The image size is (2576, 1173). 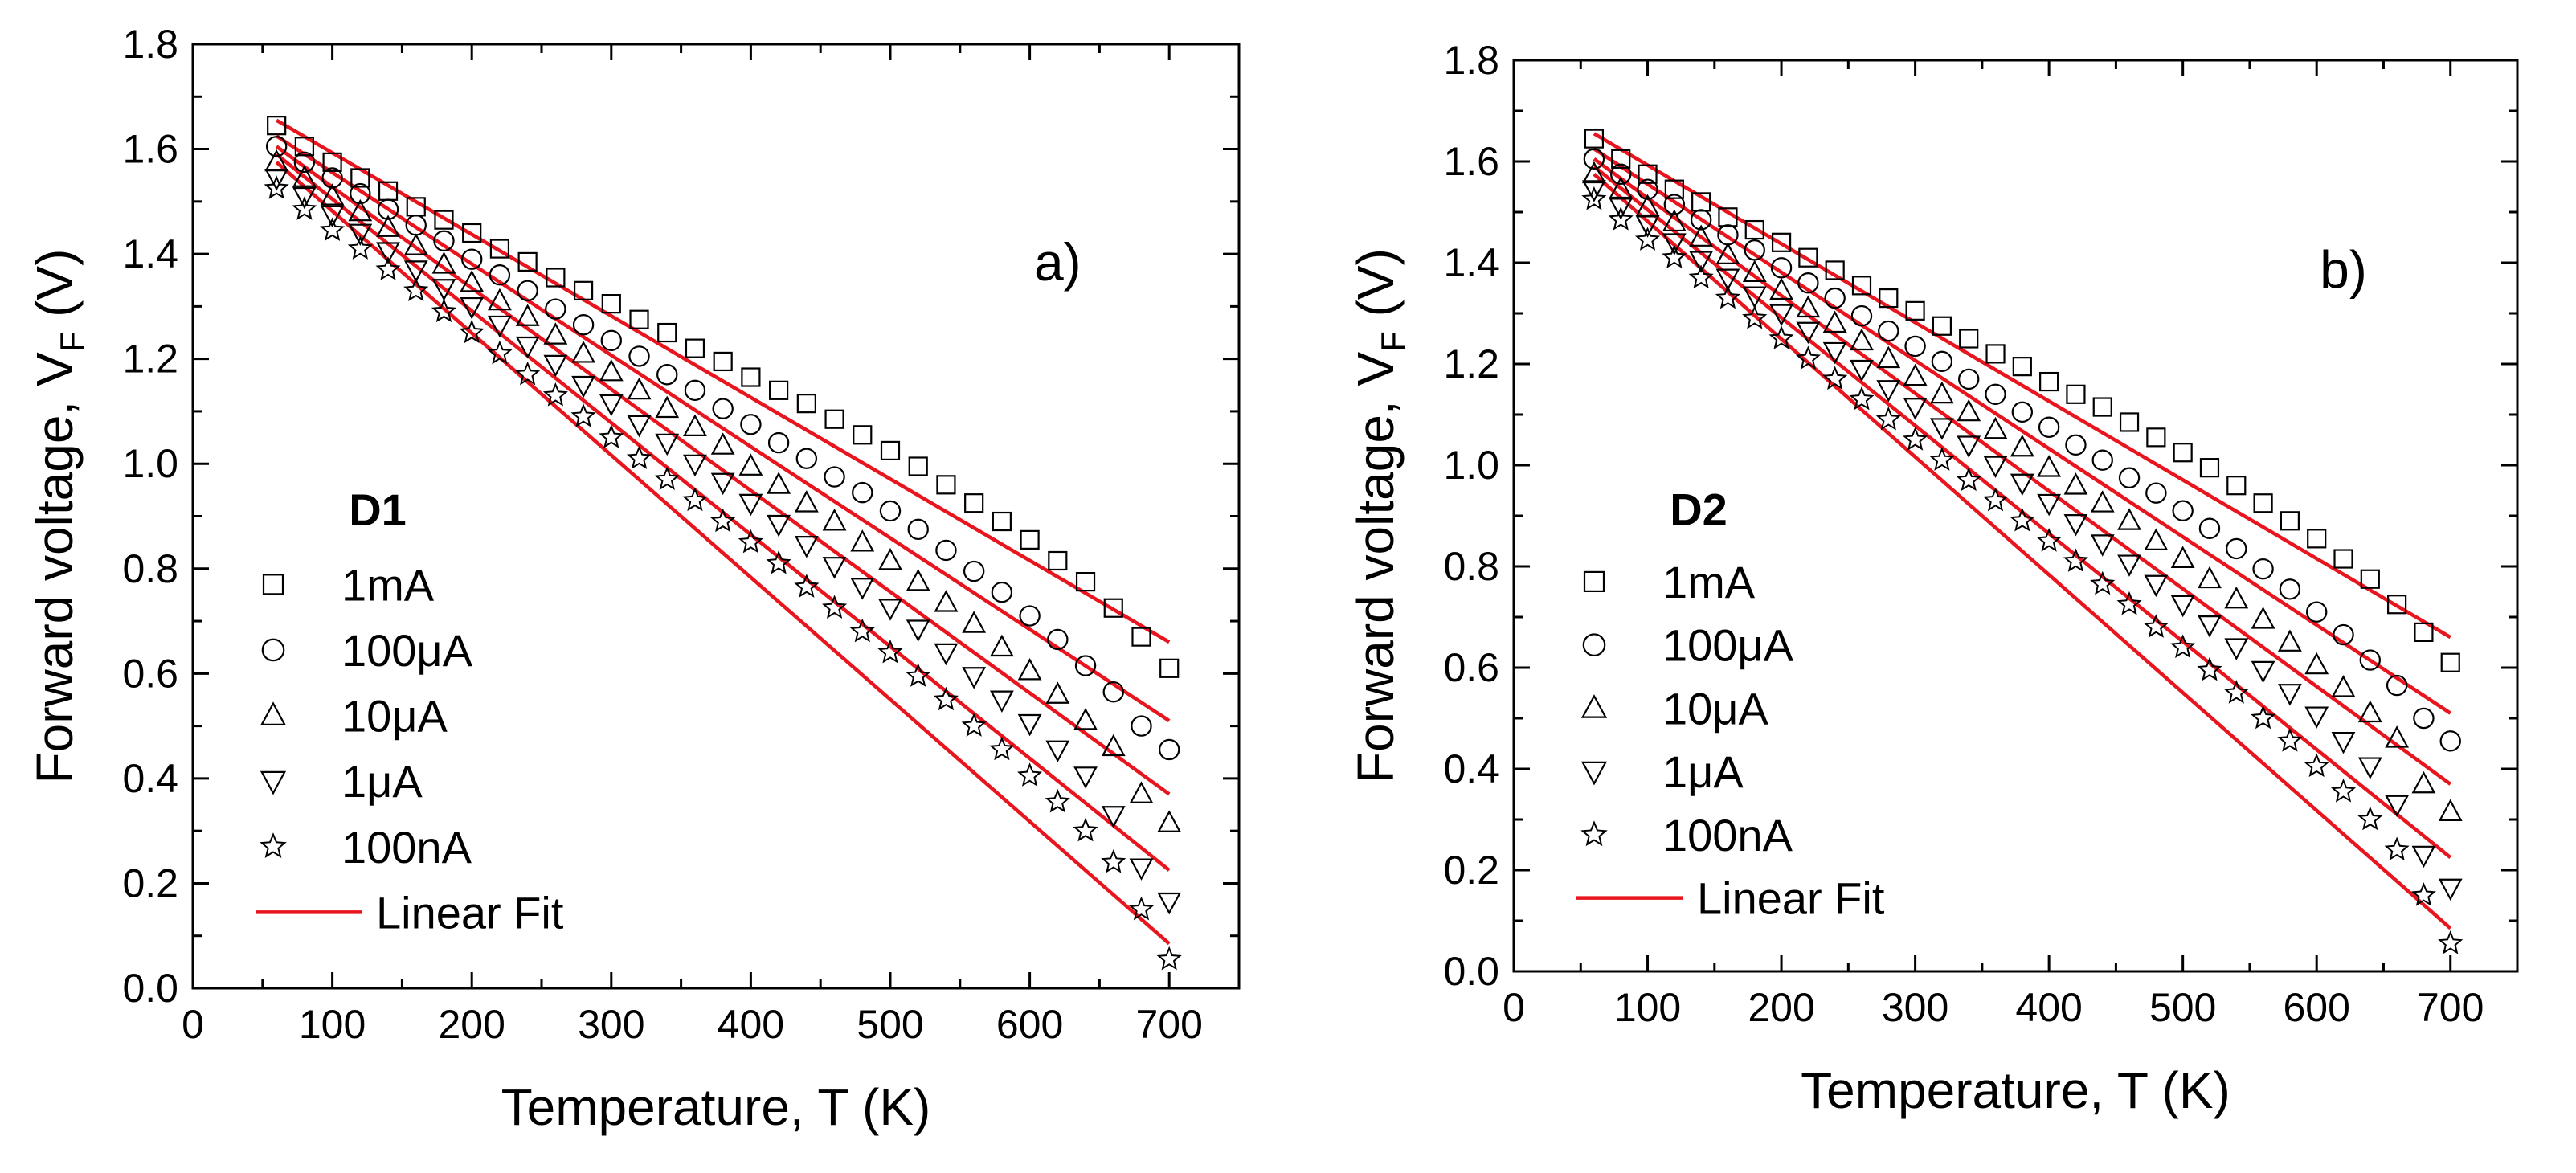 What do you see at coordinates (470, 912) in the screenshot?
I see `legend-fit-label: Linear Fit` at bounding box center [470, 912].